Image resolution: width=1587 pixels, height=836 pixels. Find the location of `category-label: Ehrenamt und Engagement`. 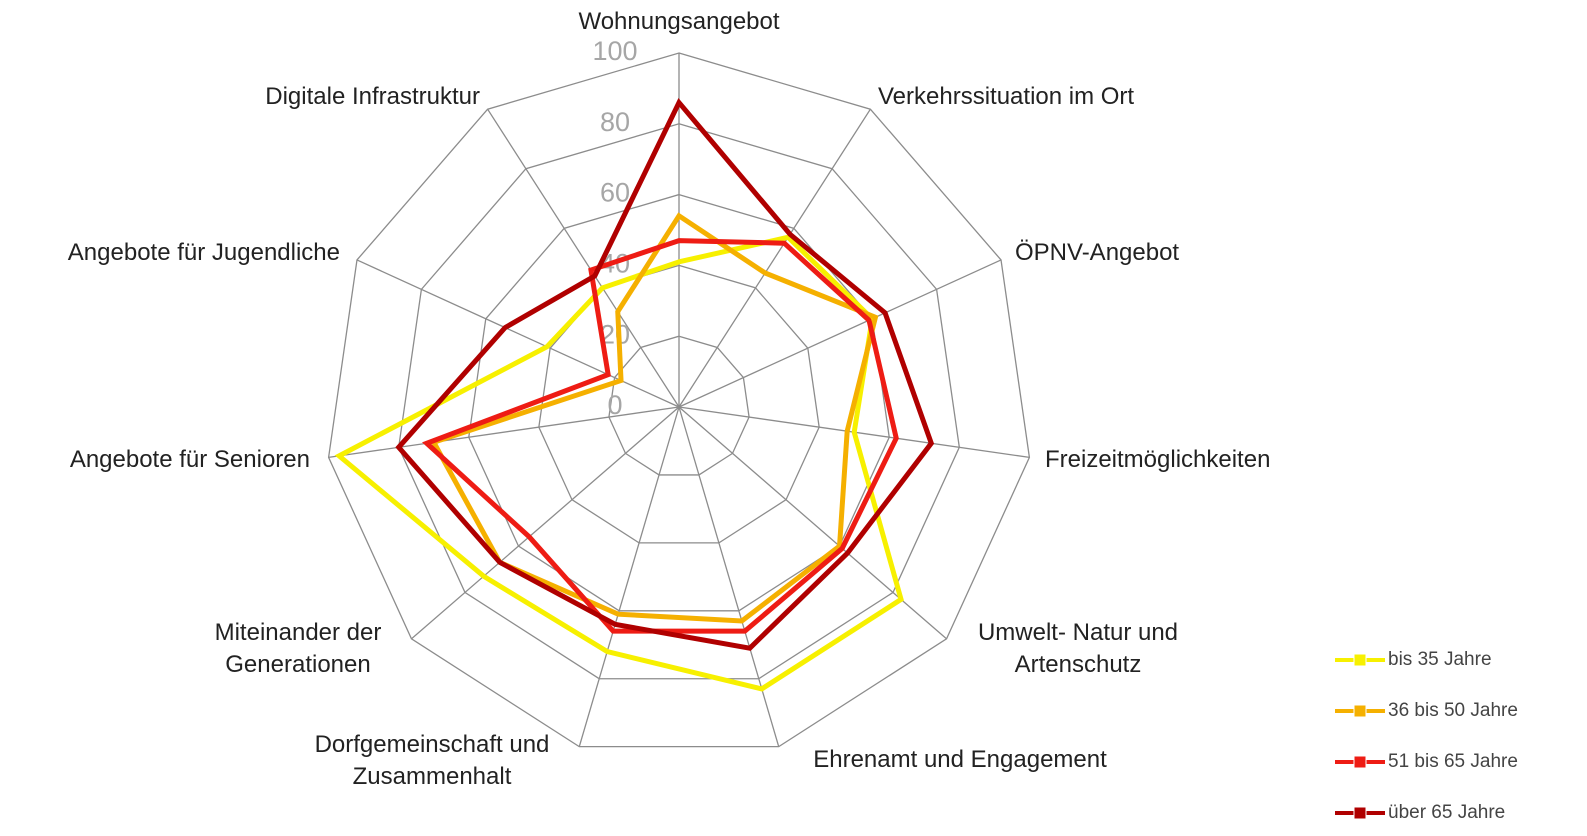

category-label: Ehrenamt und Engagement is located at coordinates (960, 759).